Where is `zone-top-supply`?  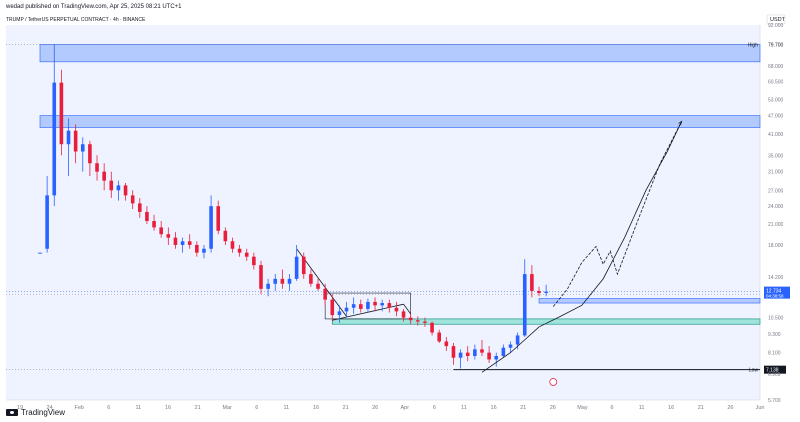
zone-top-supply is located at coordinates (400, 53).